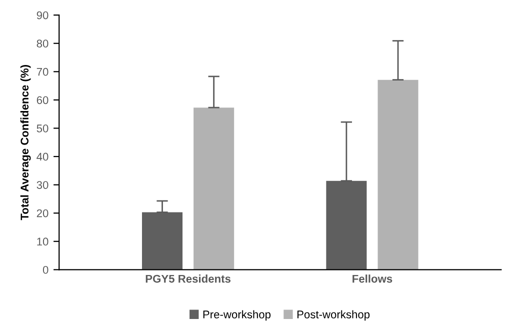 This screenshot has height=335, width=514. I want to click on y-tick-label: 80, so click(42, 44).